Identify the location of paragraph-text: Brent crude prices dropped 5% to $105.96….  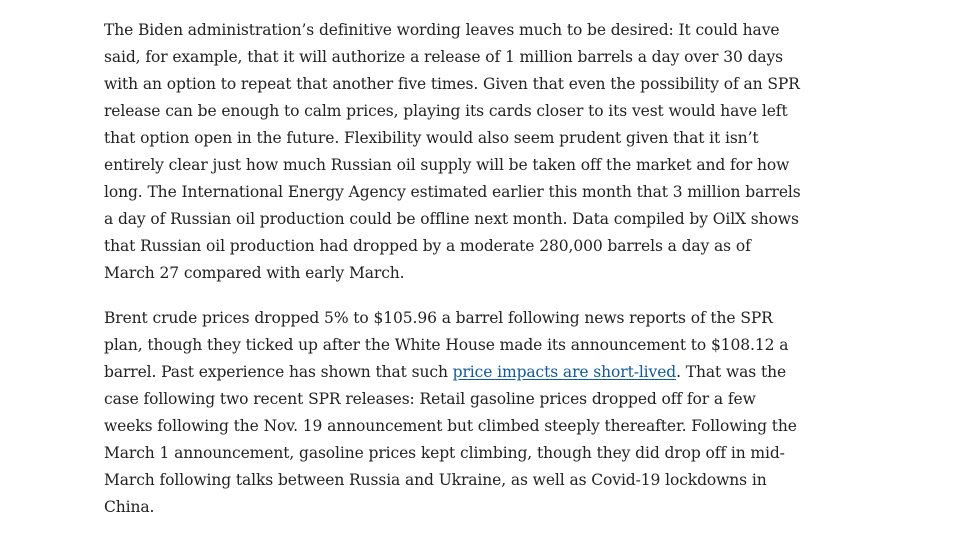
(446, 345).